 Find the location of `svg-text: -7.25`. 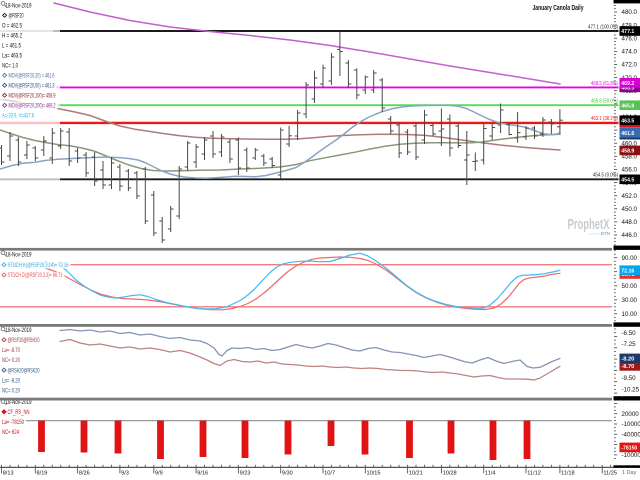

svg-text: -7.25 is located at coordinates (629, 344).